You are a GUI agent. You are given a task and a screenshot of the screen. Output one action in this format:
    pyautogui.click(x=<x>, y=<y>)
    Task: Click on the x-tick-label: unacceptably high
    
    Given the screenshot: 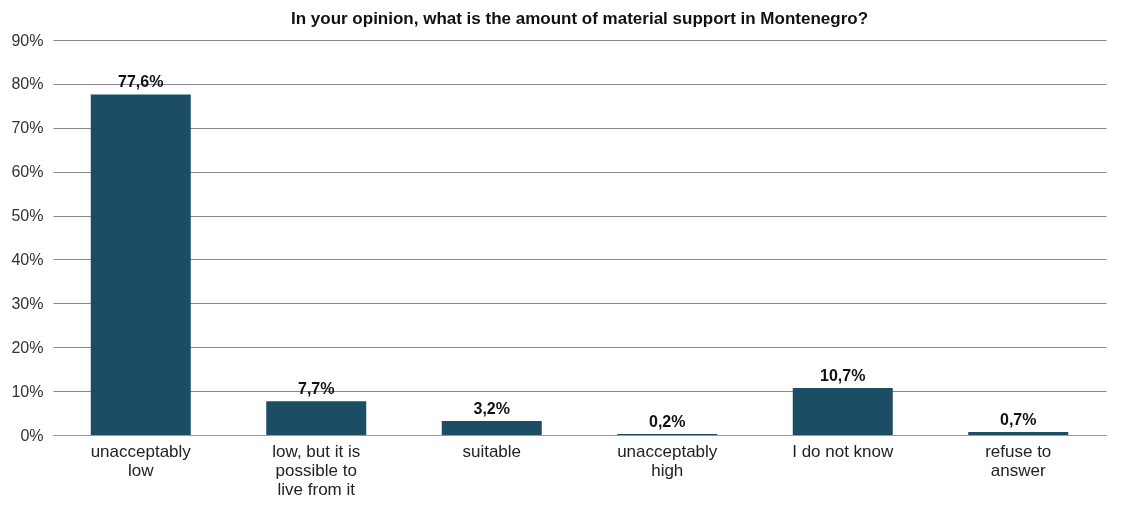 What is the action you would take?
    pyautogui.click(x=667, y=460)
    